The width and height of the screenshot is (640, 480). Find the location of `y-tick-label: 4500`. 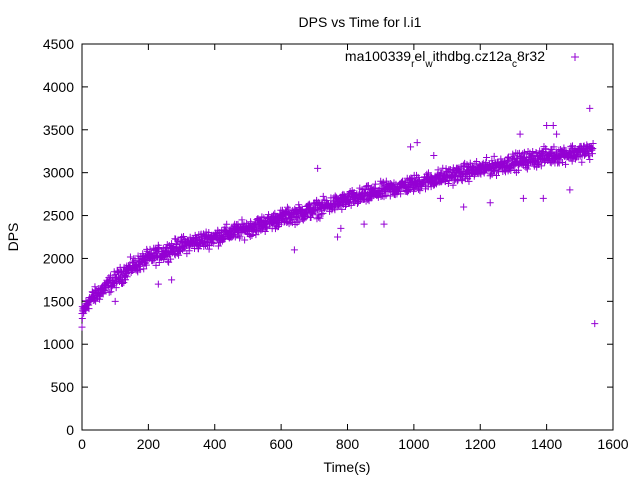

y-tick-label: 4500 is located at coordinates (58, 44).